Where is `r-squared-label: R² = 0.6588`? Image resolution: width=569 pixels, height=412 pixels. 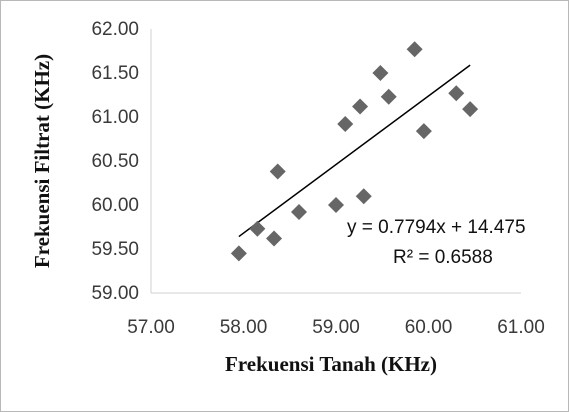 r-squared-label: R² = 0.6588 is located at coordinates (443, 257).